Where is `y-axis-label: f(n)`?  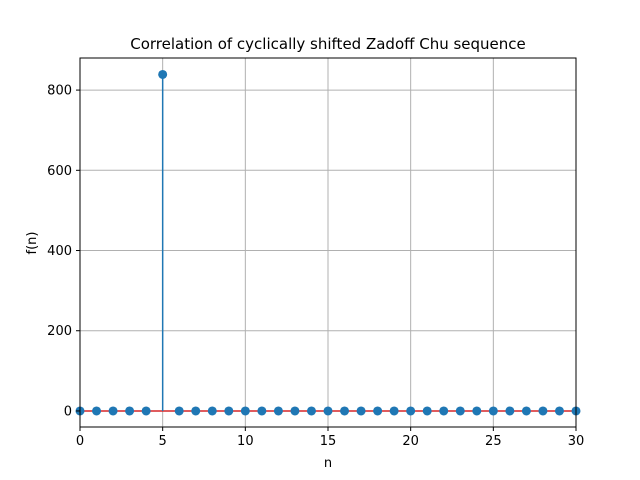 y-axis-label: f(n) is located at coordinates (32, 243).